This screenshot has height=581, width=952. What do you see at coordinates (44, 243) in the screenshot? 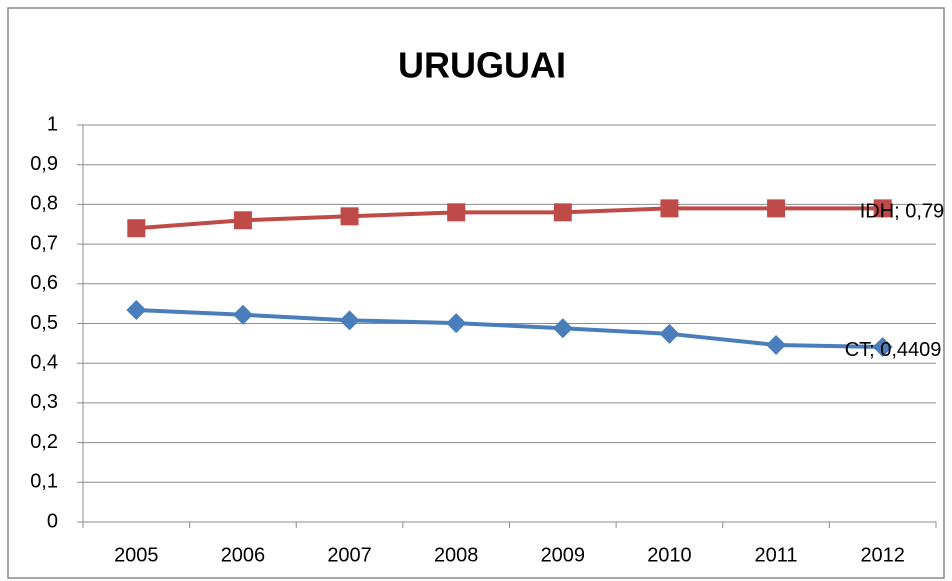
I see `y-tick-label: 0,7` at bounding box center [44, 243].